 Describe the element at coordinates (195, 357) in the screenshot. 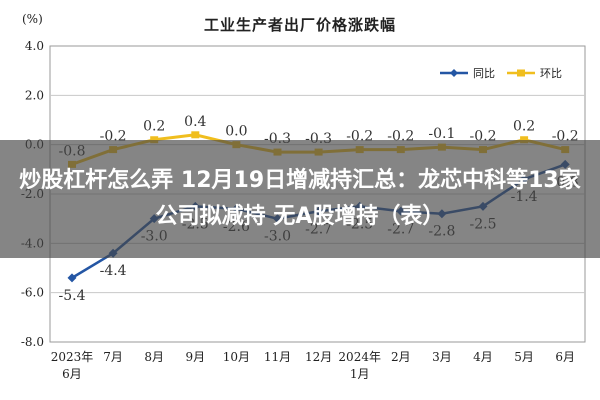

I see `x-tick-label: 9月` at that location.